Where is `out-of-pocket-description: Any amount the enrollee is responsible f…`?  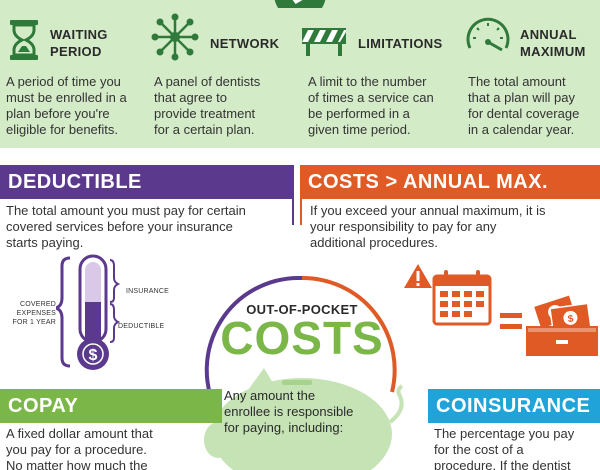
out-of-pocket-description: Any amount the enrollee is responsible f… is located at coordinates (289, 411).